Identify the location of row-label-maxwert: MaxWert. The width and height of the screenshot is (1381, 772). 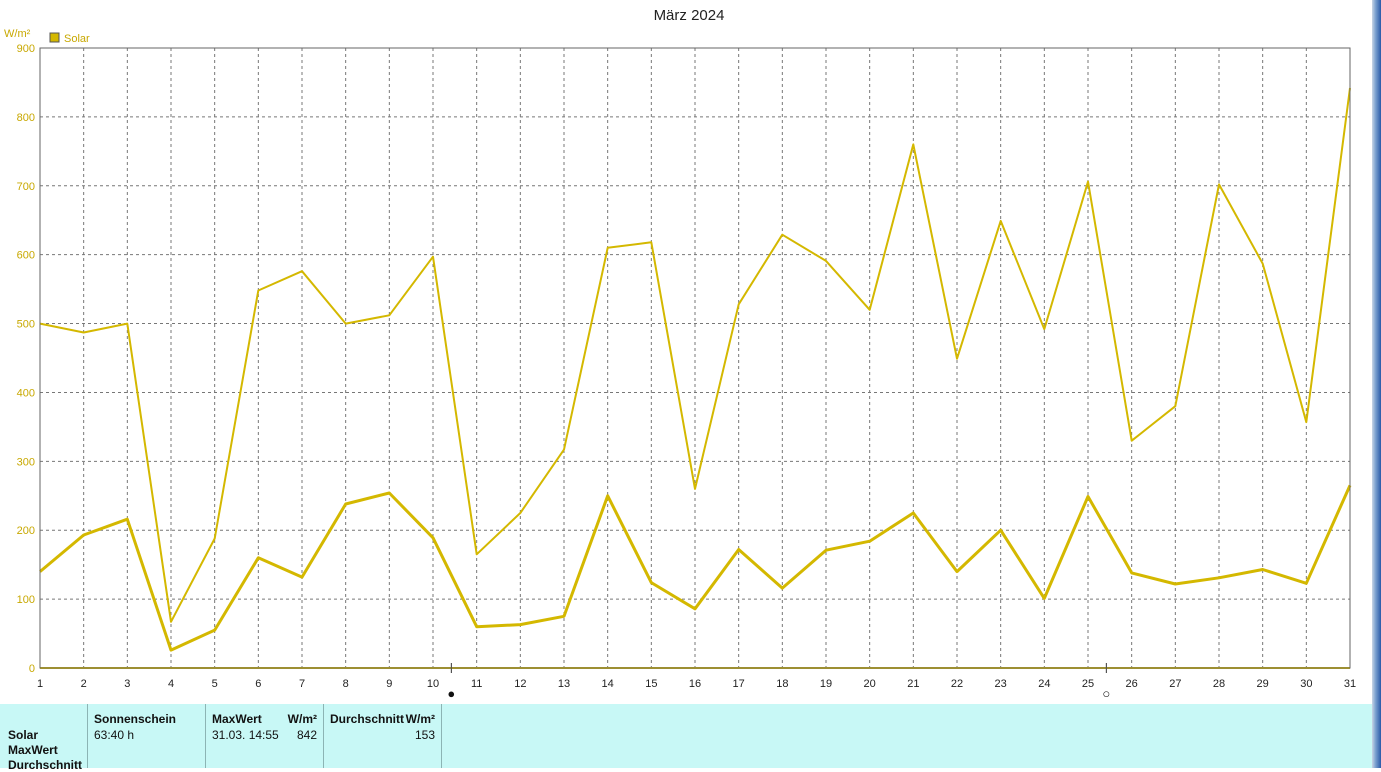
(33, 750).